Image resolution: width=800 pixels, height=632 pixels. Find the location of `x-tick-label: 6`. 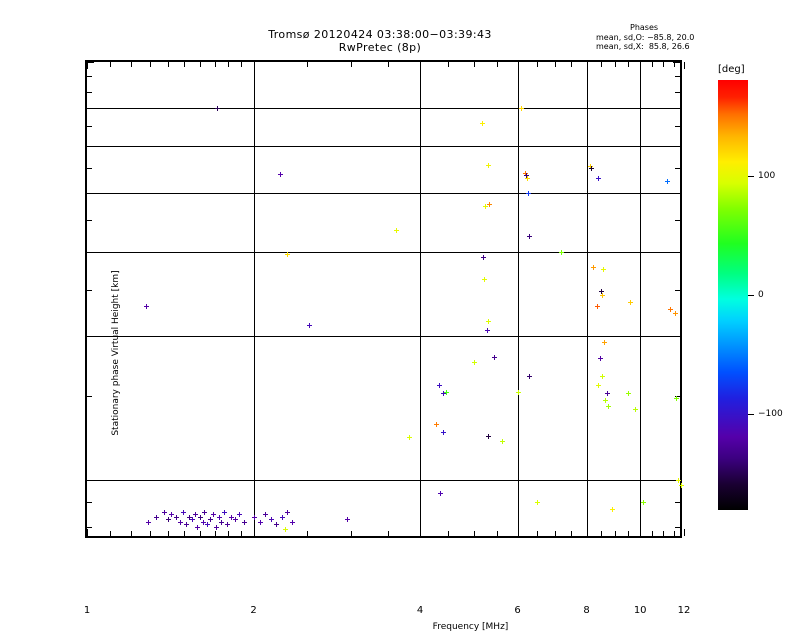

x-tick-label: 6 is located at coordinates (517, 610).